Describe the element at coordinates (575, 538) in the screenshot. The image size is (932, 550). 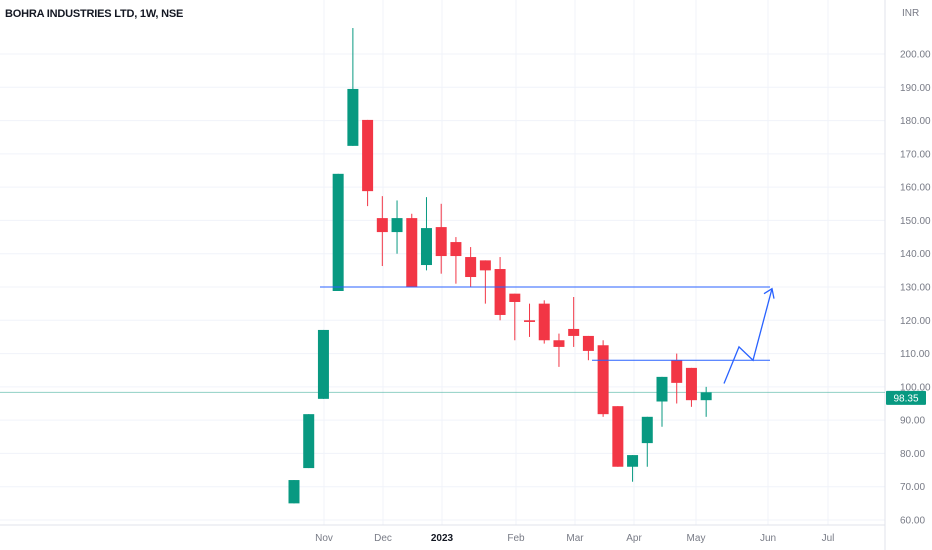
I see `x-tick-label: Mar` at that location.